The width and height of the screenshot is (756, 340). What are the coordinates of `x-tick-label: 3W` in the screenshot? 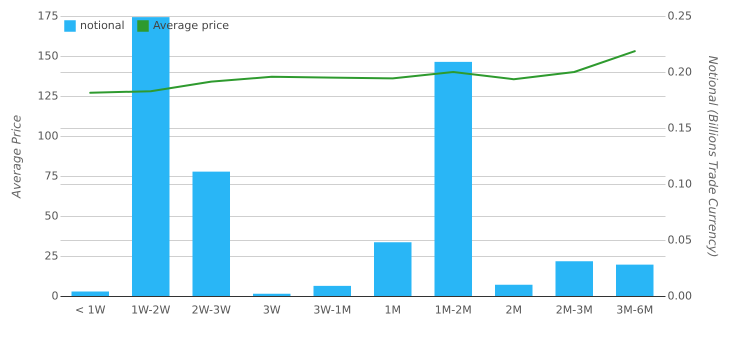 It's located at (271, 310).